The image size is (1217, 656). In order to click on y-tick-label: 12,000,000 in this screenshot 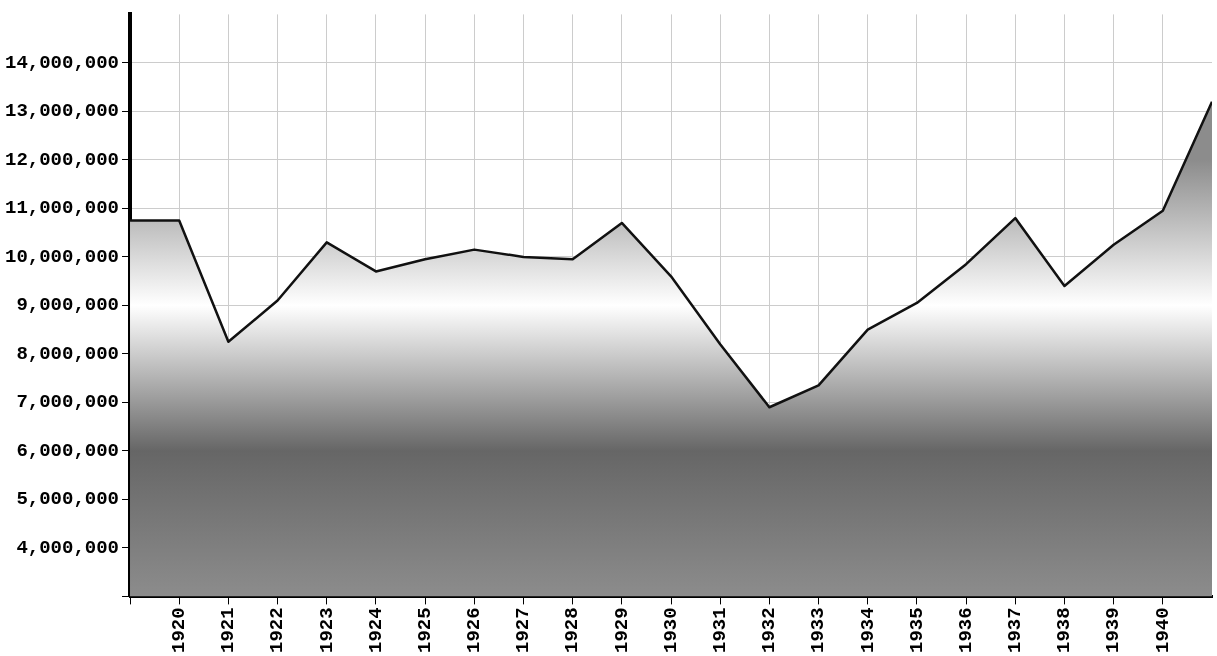, I will do `click(62, 159)`.